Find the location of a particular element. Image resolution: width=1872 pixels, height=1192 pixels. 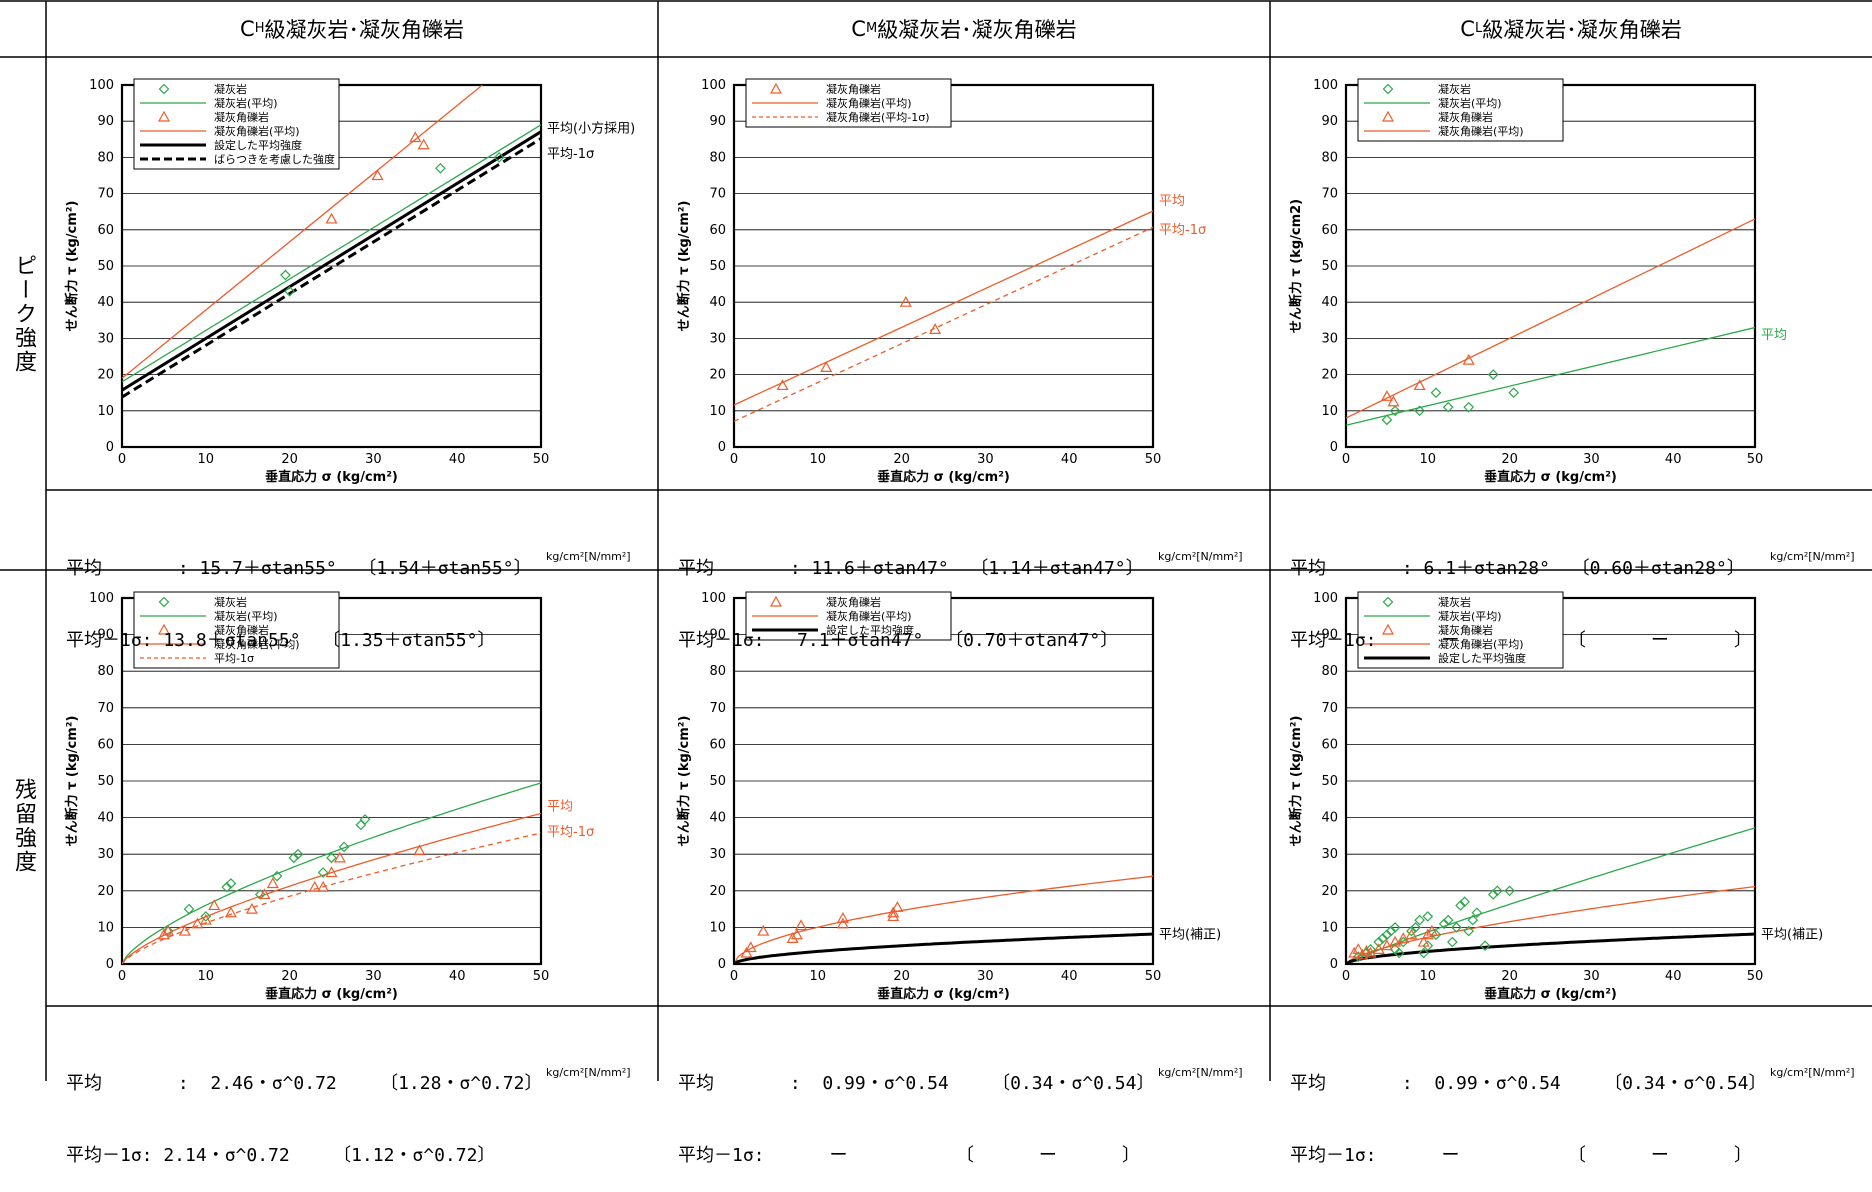

formula-line-minus1sigma: 平均－1σ: 2.14・σ^0.72 〔1.12・σ^0.72〕 is located at coordinates (281, 1155).